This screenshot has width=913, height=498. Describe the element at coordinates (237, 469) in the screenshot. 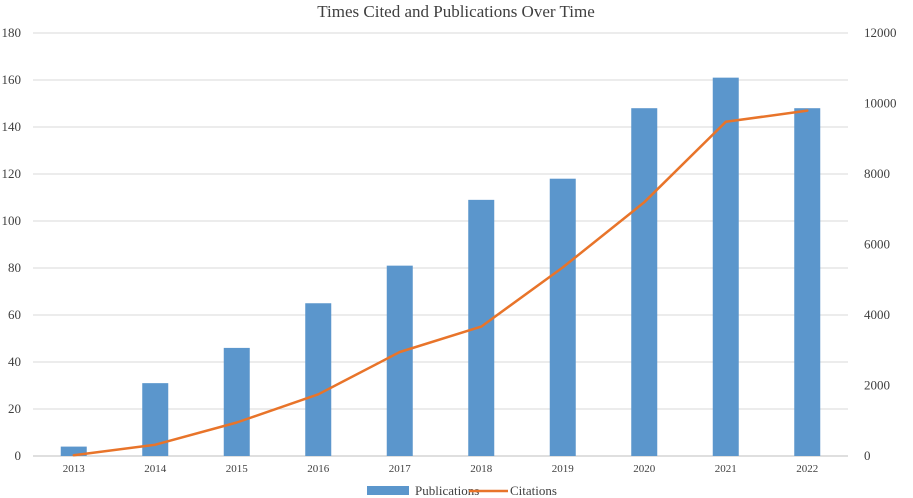

I see `x-tick-label: 2015` at that location.